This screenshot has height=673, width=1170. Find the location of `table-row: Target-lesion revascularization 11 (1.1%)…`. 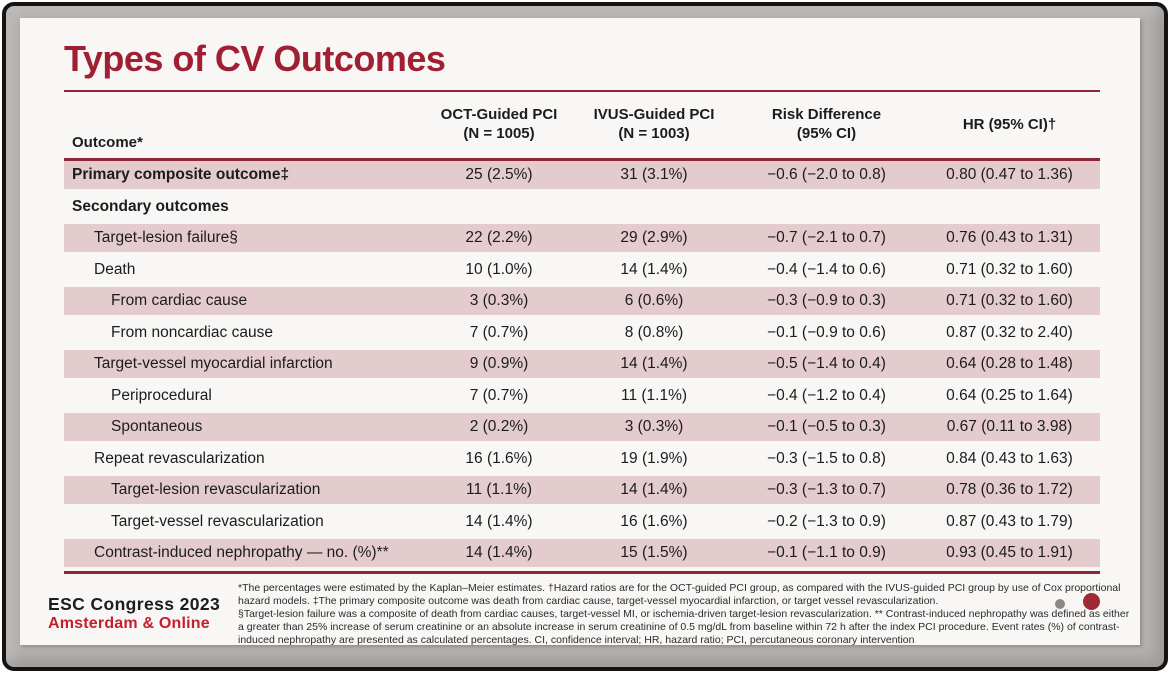

table-row: Target-lesion revascularization 11 (1.1%)… is located at coordinates (582, 490).